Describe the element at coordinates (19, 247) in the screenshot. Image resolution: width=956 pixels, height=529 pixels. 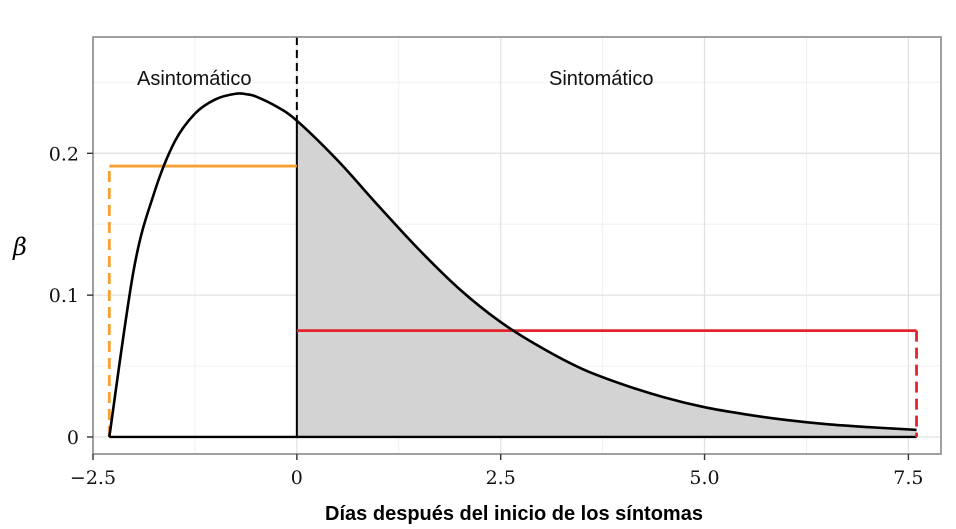
I see `y-axis-title: β` at that location.